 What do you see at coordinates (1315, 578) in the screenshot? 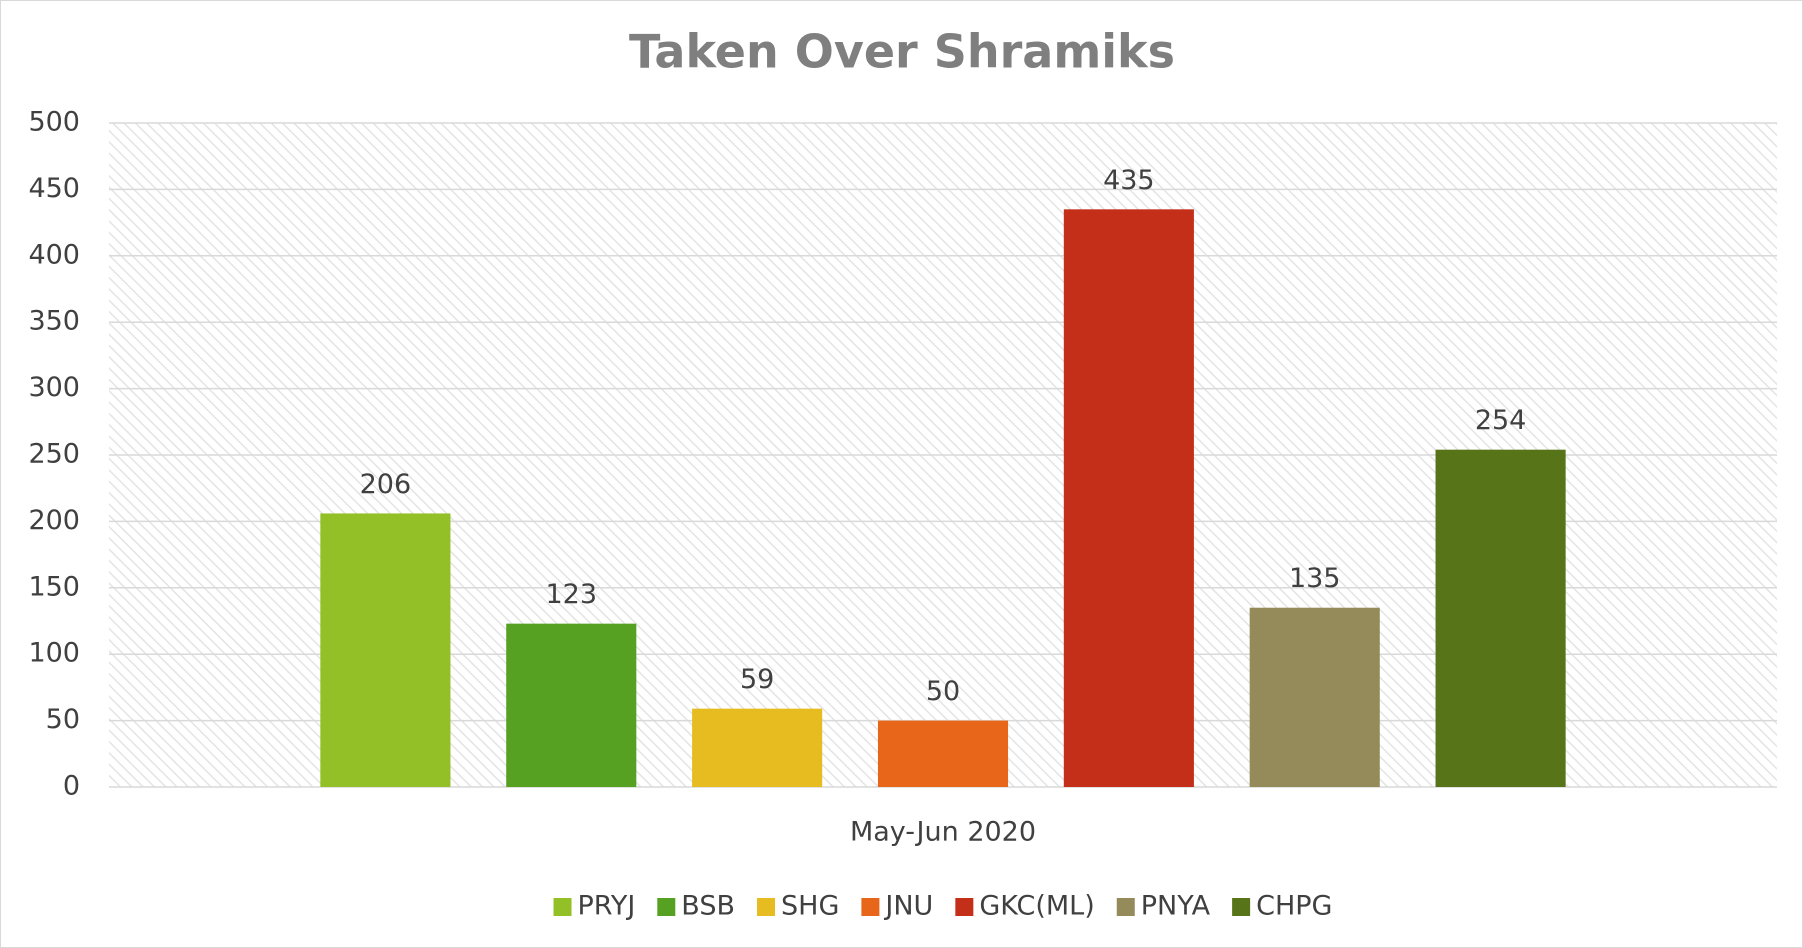
I see `data-label: 135` at bounding box center [1315, 578].